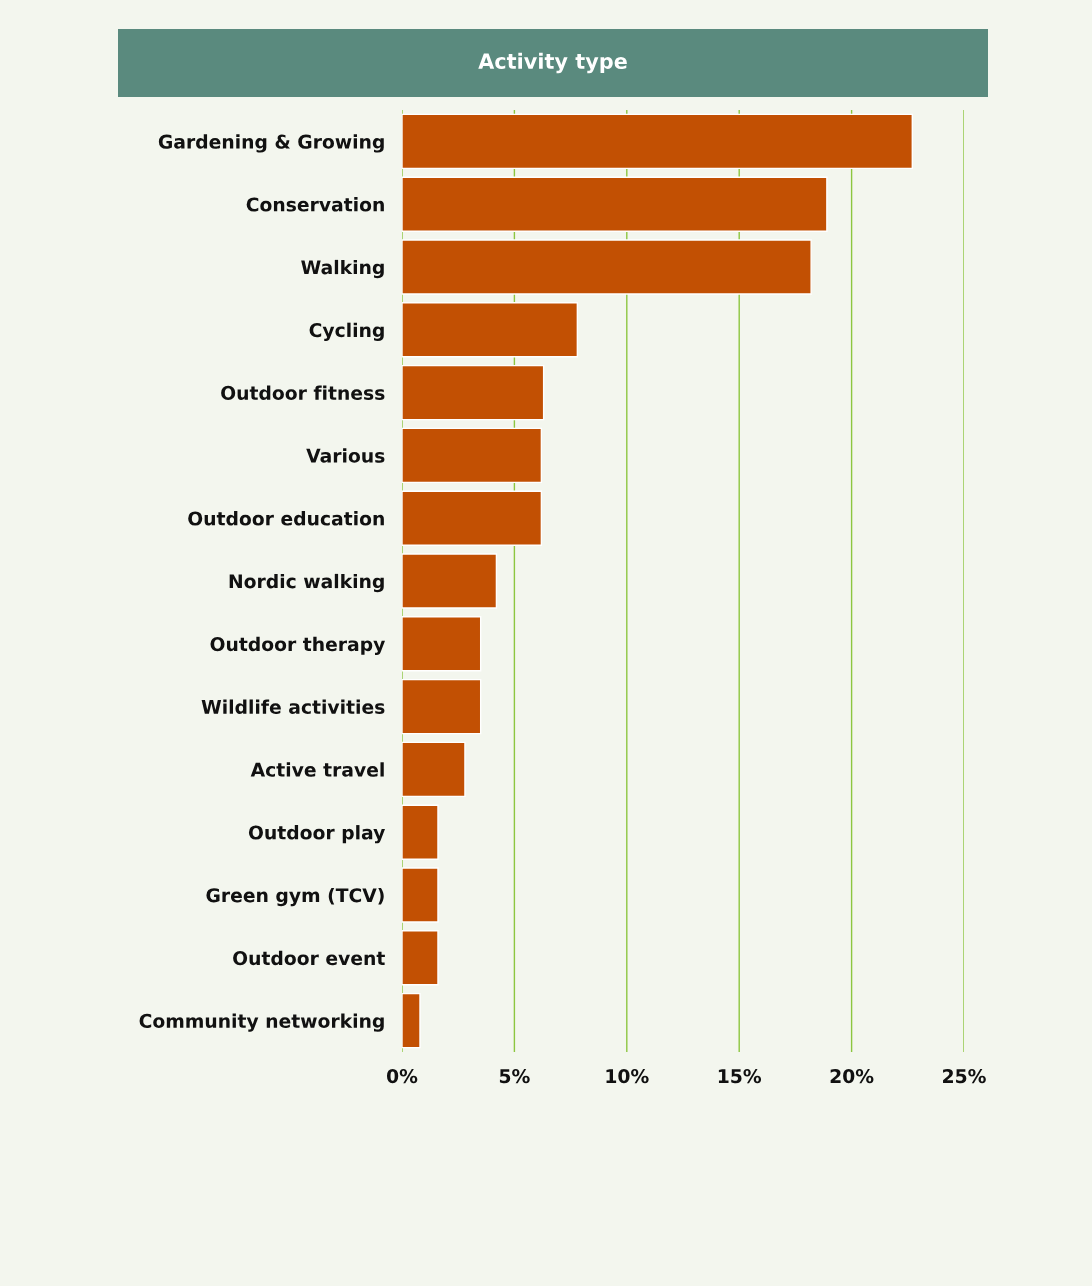 The image size is (1092, 1286). Describe the element at coordinates (286, 518) in the screenshot. I see `y-tick-label: Outdoor education` at that location.